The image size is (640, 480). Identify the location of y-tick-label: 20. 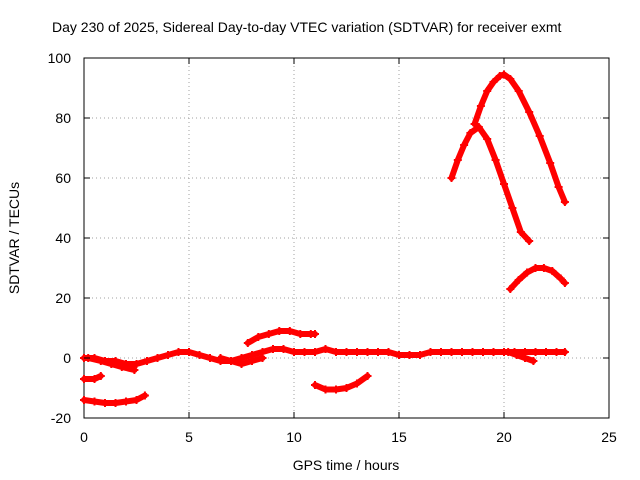
(63, 298).